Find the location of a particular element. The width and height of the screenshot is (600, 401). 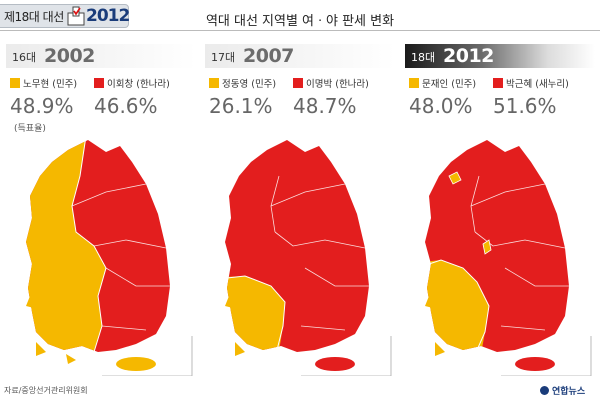

election-header: 18대 2012 is located at coordinates (500, 56).